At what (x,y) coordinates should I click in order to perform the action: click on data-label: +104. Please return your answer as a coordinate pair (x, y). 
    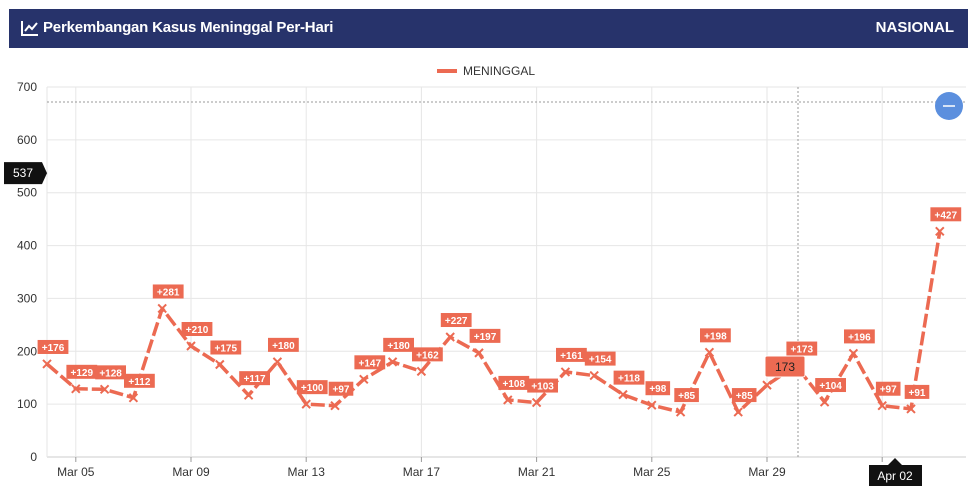
    Looking at the image, I should click on (830, 385).